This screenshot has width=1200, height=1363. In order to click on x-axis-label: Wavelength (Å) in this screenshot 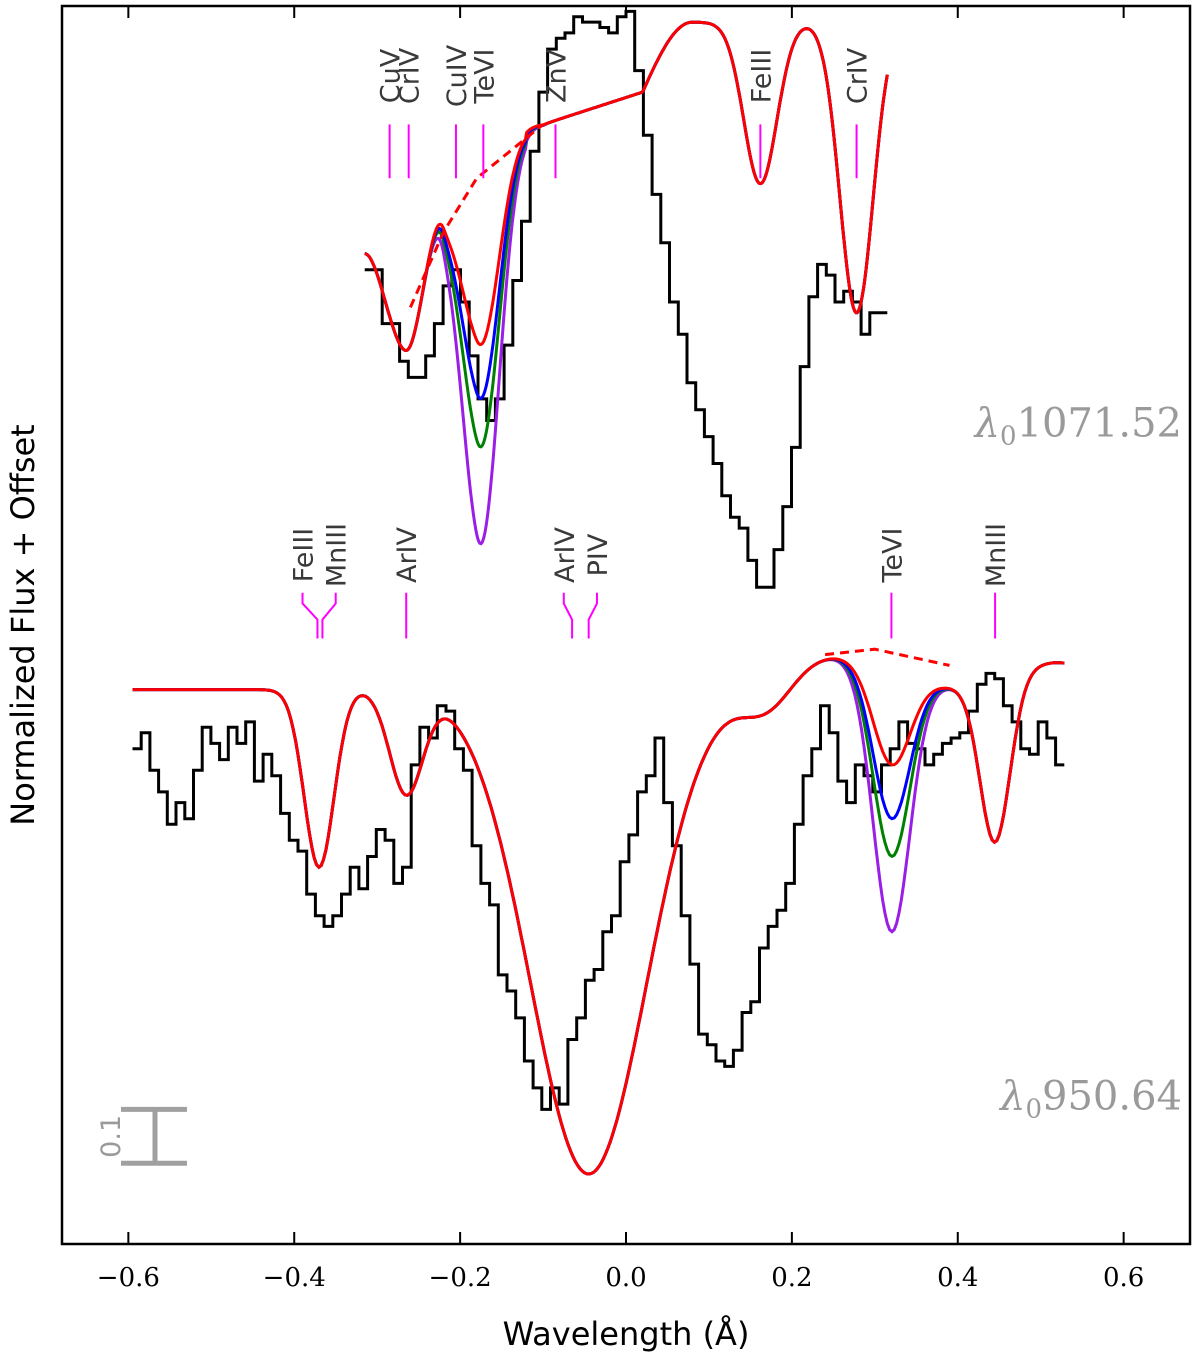, I will do `click(626, 1334)`.